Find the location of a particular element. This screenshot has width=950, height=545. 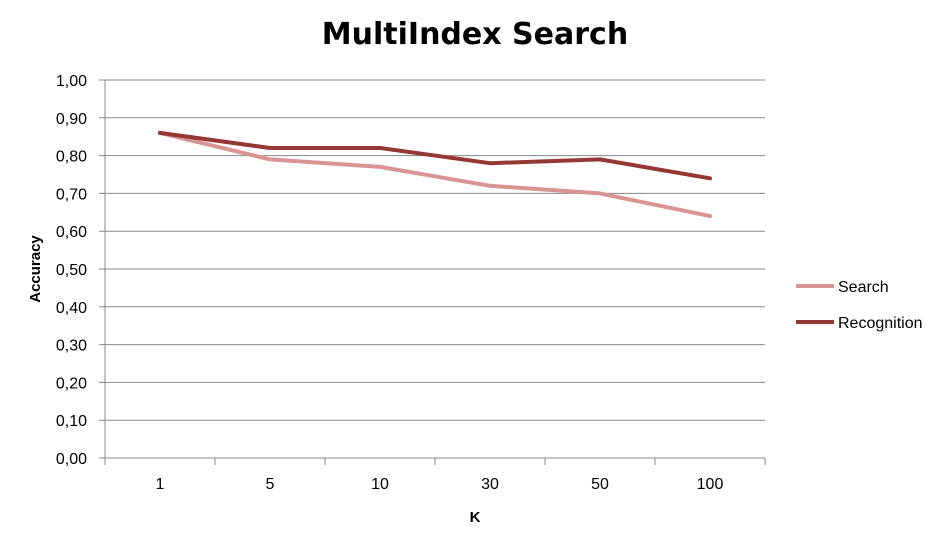

x-tick-label: 30 is located at coordinates (490, 484).